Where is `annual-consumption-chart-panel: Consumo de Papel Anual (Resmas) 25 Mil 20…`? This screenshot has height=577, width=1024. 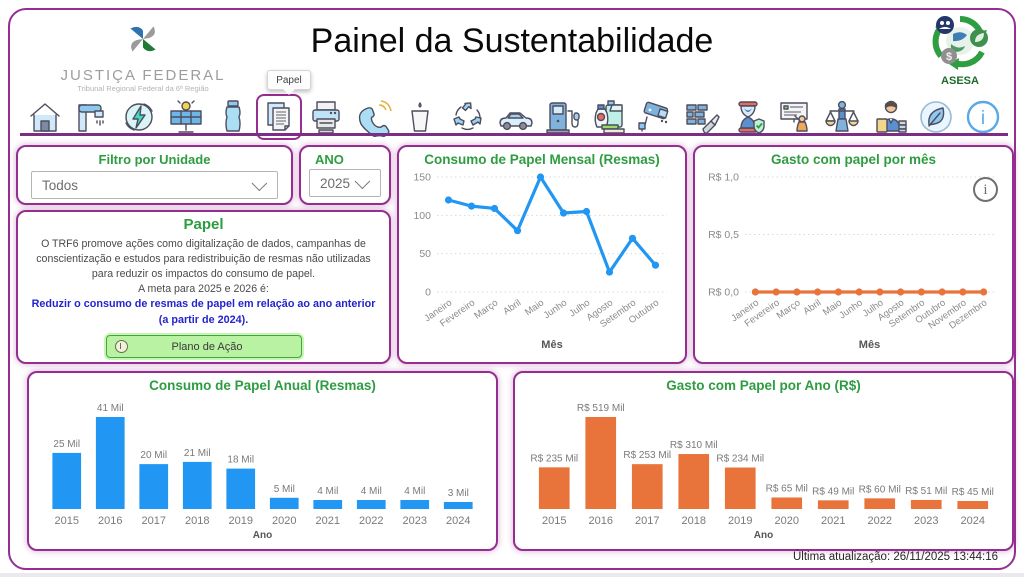 annual-consumption-chart-panel: Consumo de Papel Anual (Resmas) 25 Mil 20… is located at coordinates (262, 461).